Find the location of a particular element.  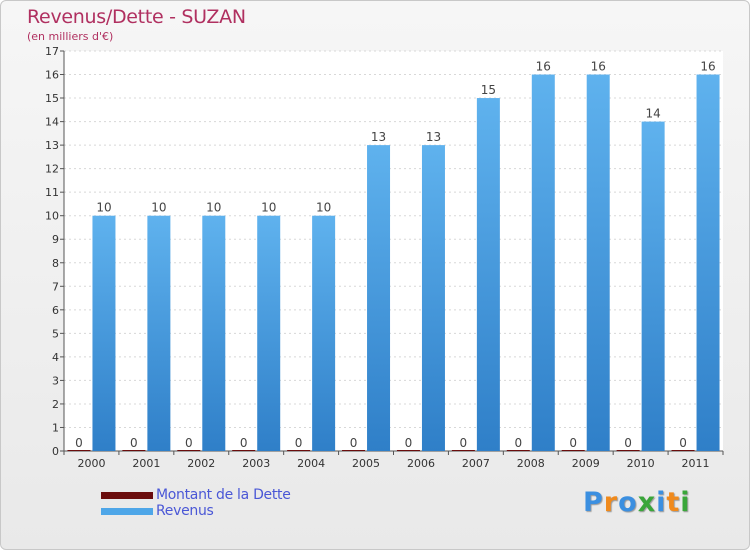

y-tick-label: 16 is located at coordinates (52, 75).